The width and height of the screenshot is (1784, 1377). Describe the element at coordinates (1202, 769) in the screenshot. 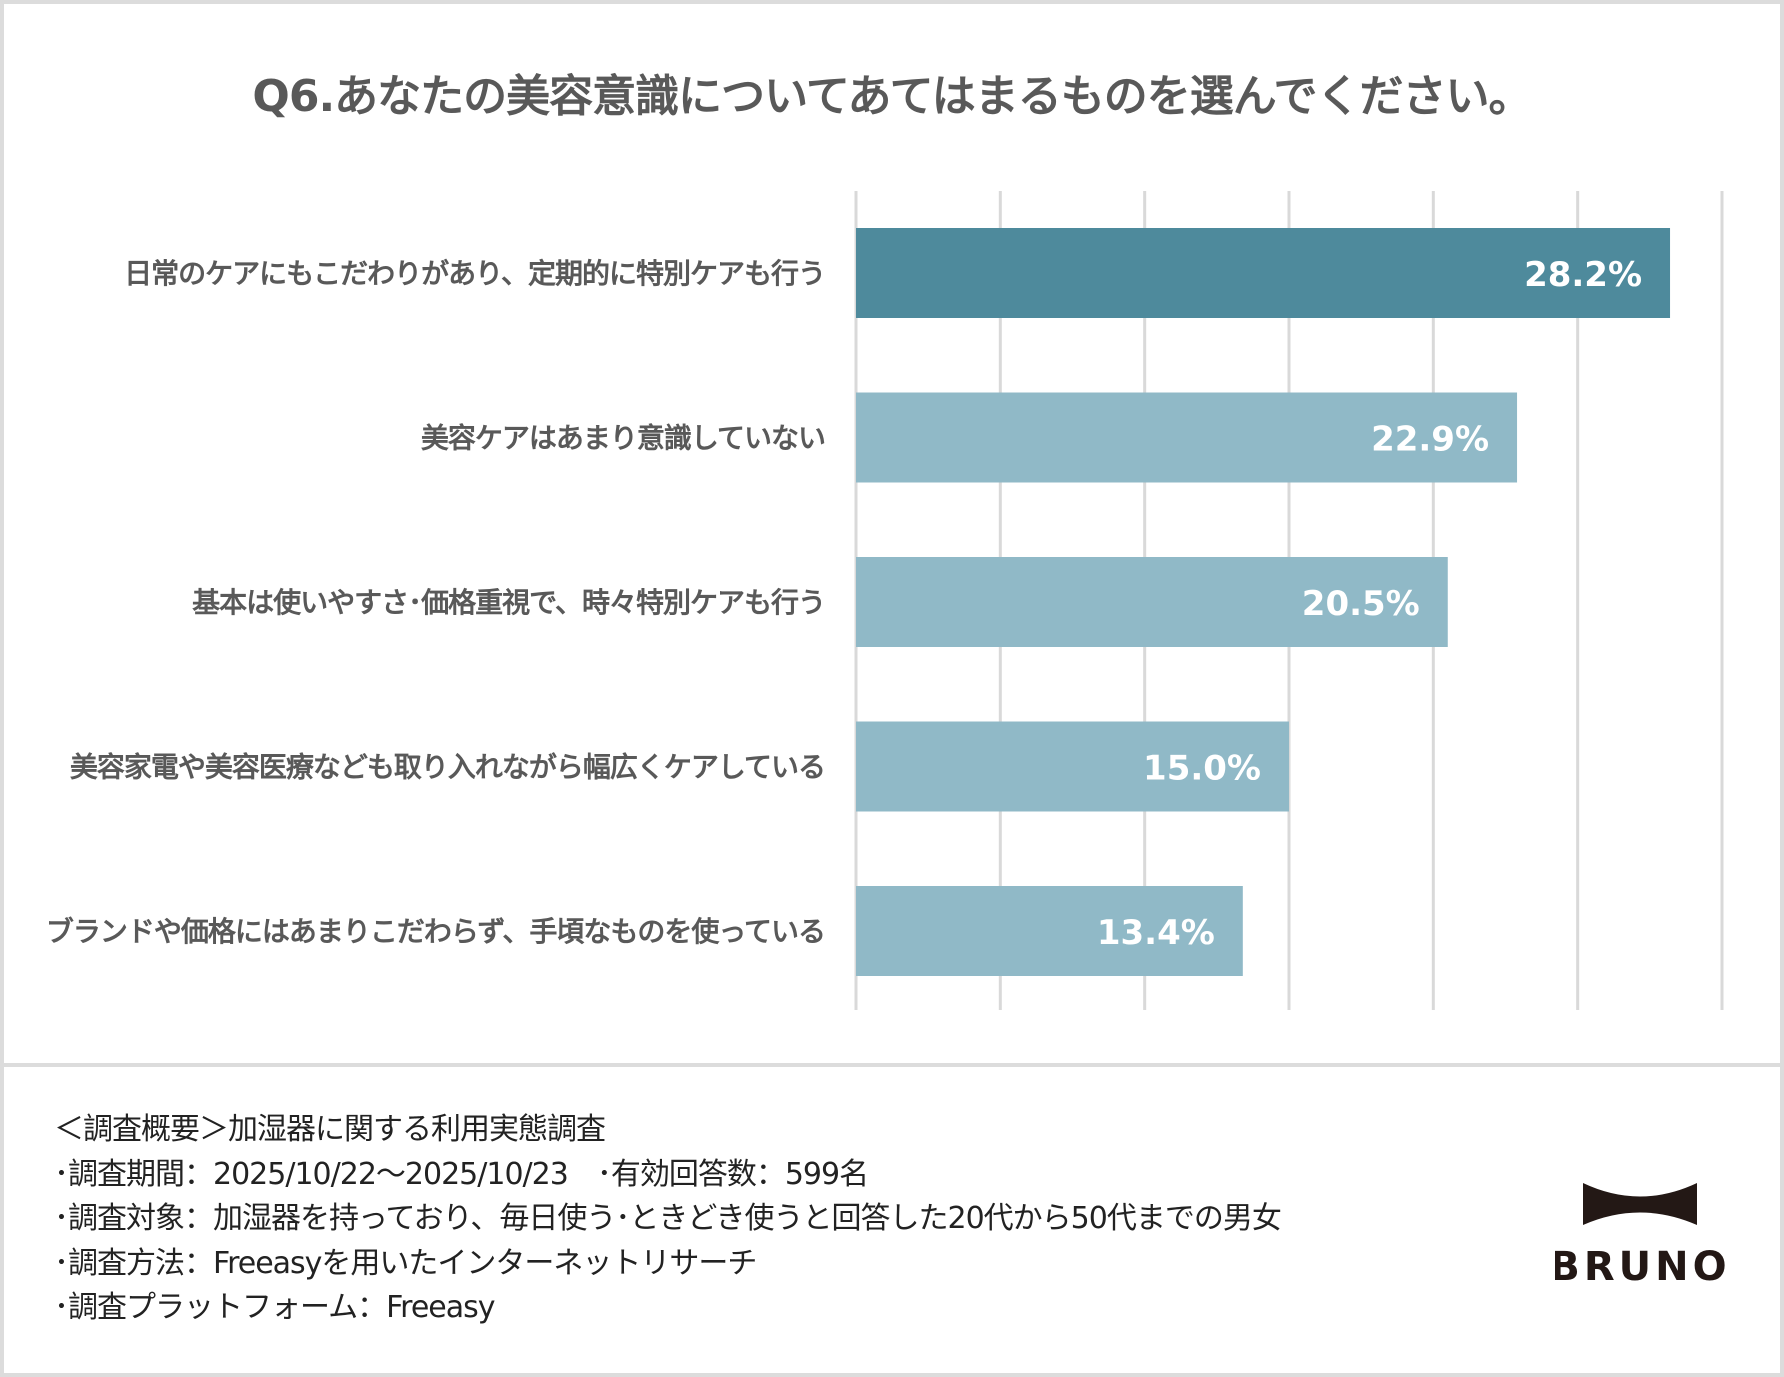

I see `data-label: 15.0%` at that location.